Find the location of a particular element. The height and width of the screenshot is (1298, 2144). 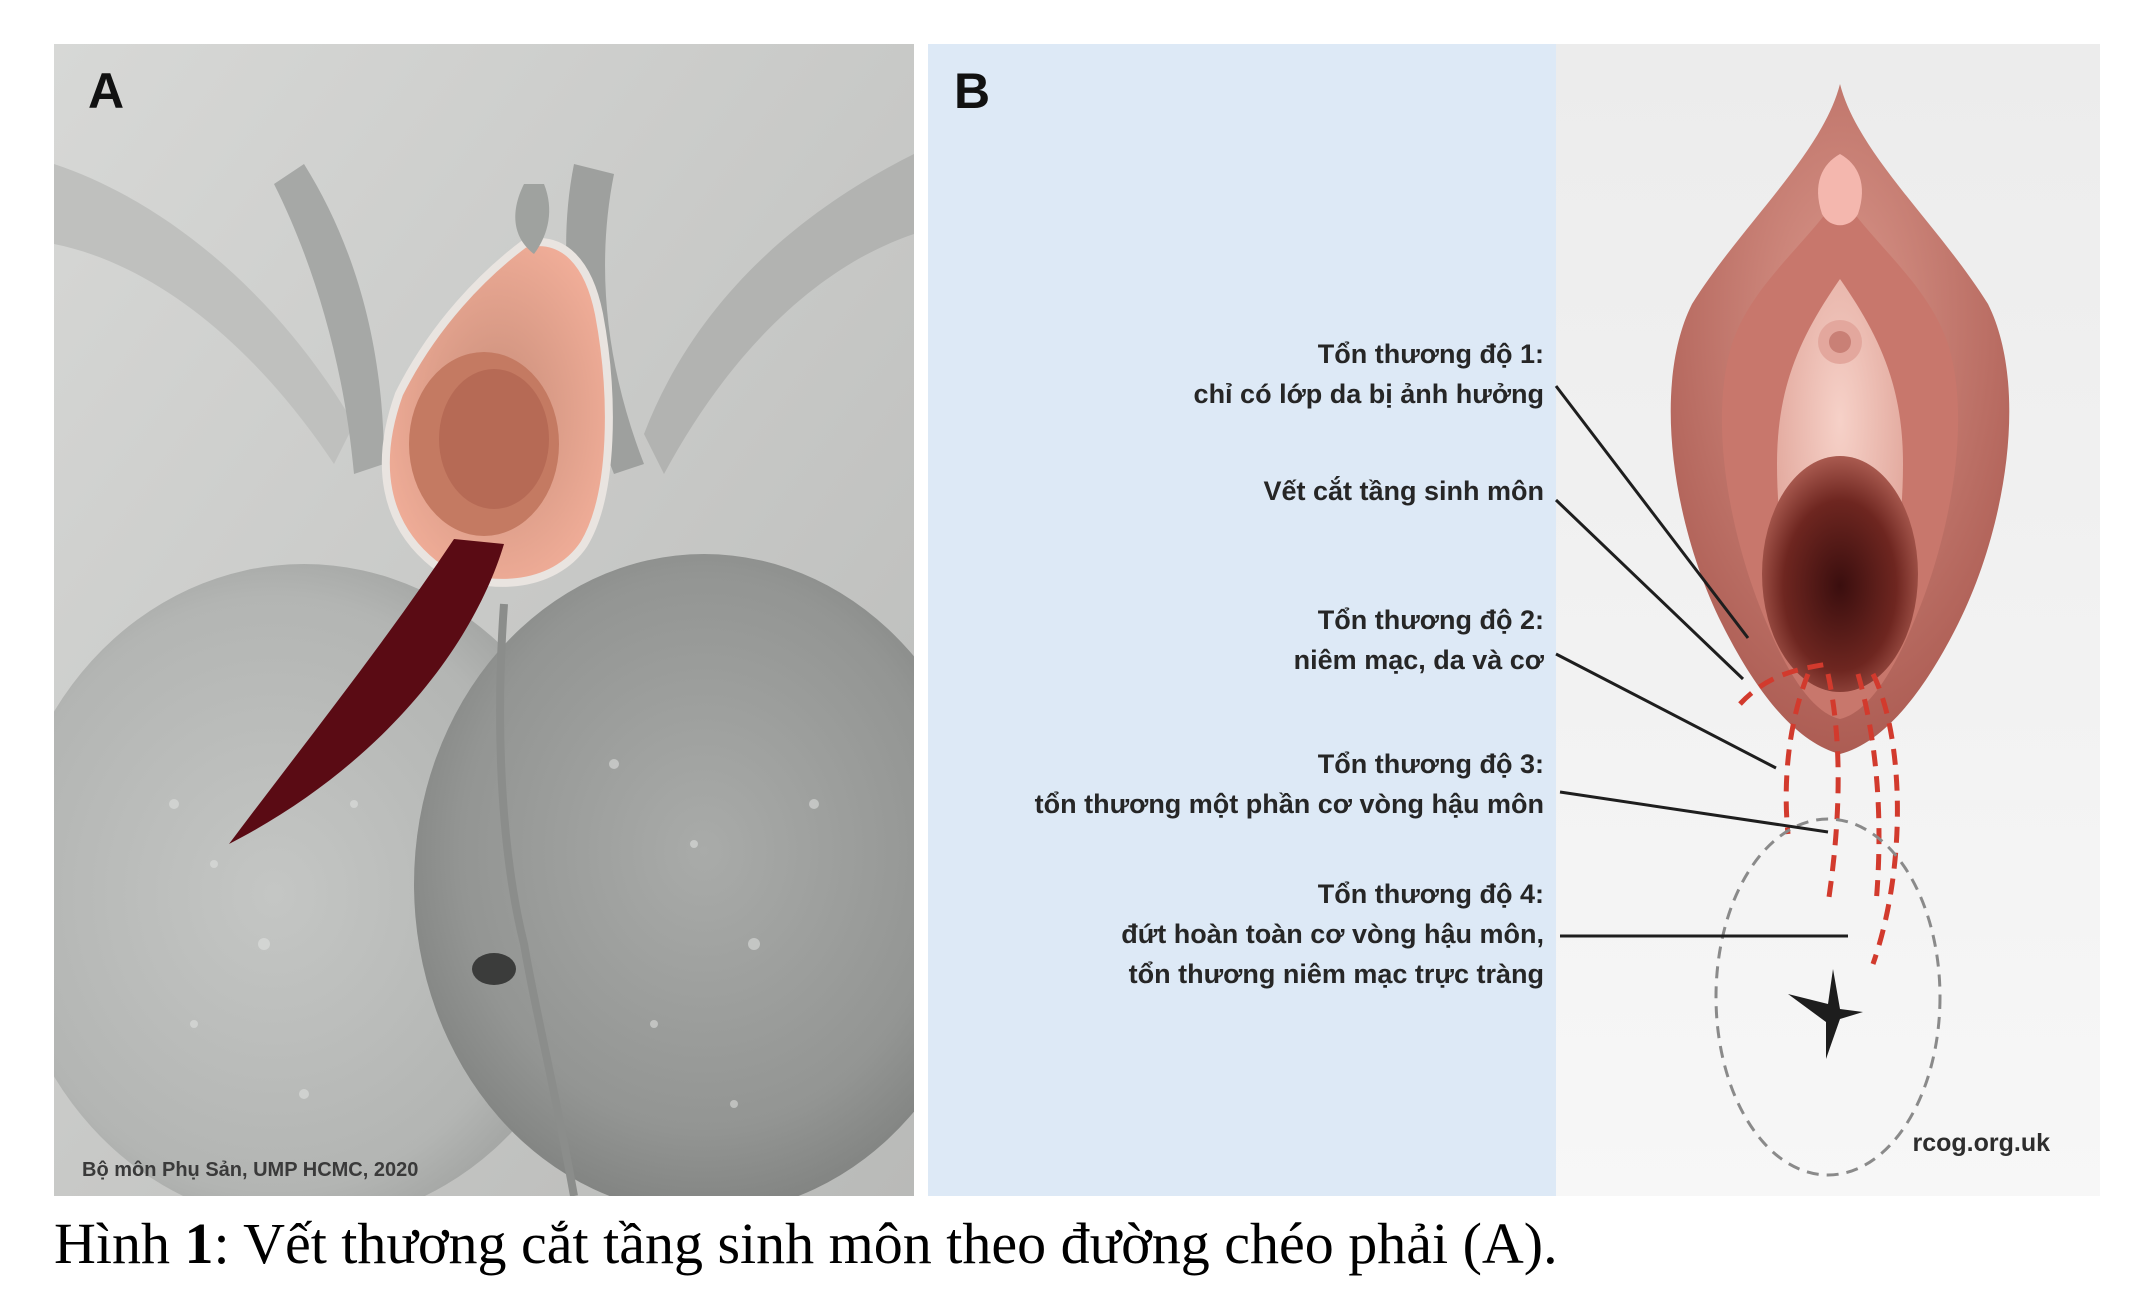

label-degree-4-desc-1: đứt hoàn toàn cơ vòng hậu môn, is located at coordinates (1332, 934).